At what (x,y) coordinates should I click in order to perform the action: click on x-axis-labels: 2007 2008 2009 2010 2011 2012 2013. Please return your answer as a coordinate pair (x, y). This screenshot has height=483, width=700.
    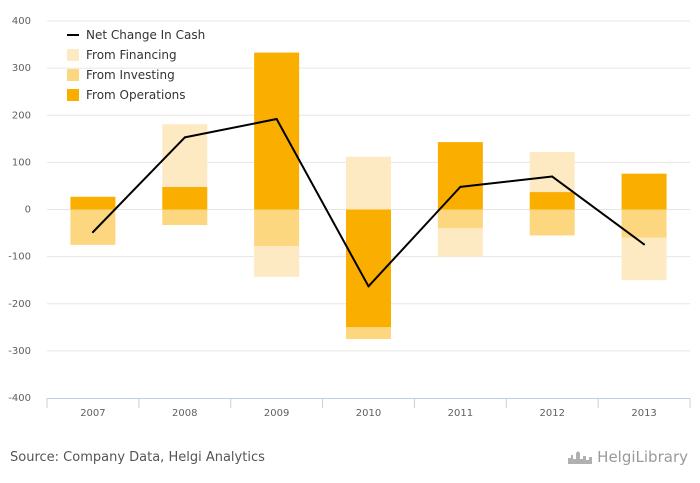
    Looking at the image, I should click on (368, 413).